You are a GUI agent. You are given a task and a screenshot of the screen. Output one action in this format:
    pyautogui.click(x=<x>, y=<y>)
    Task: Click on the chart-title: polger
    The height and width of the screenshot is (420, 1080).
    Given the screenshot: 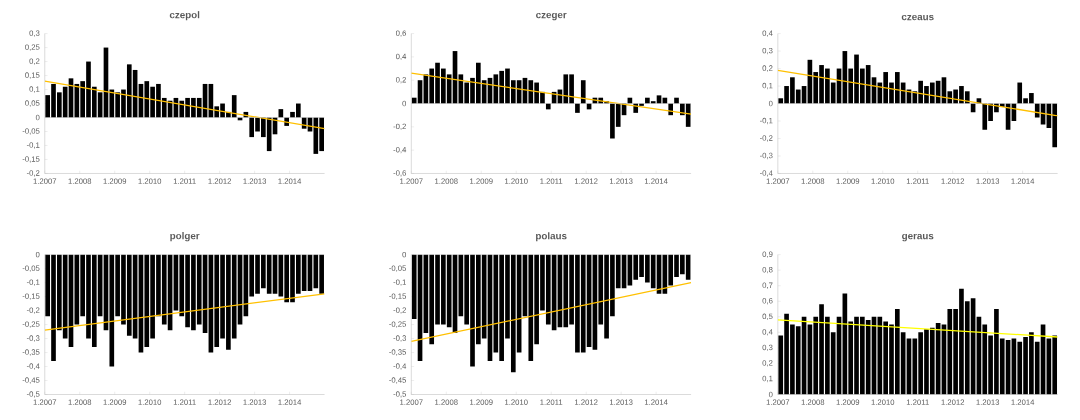 What is the action you would take?
    pyautogui.click(x=185, y=237)
    